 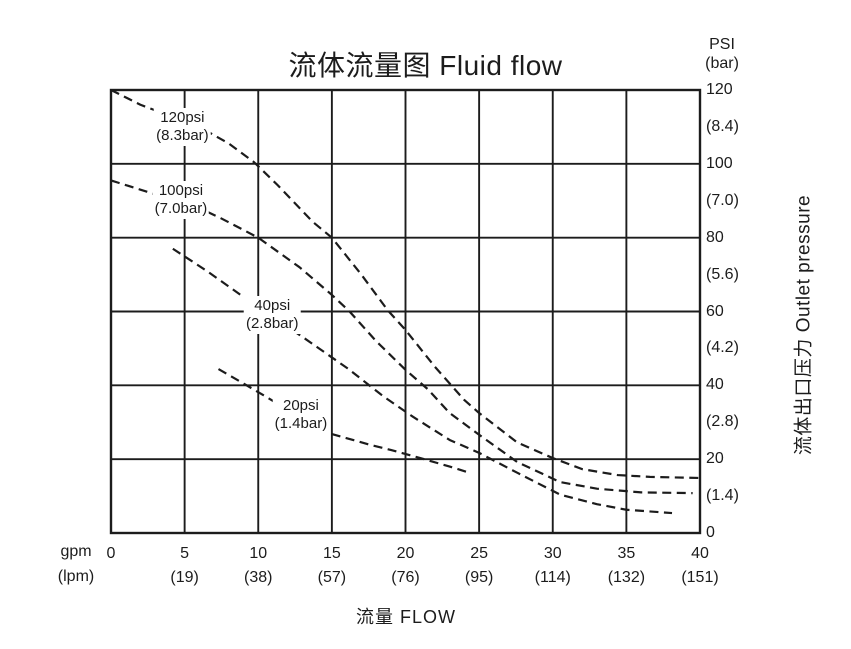 What do you see at coordinates (479, 553) in the screenshot?
I see `x-tick-gpm: 25` at bounding box center [479, 553].